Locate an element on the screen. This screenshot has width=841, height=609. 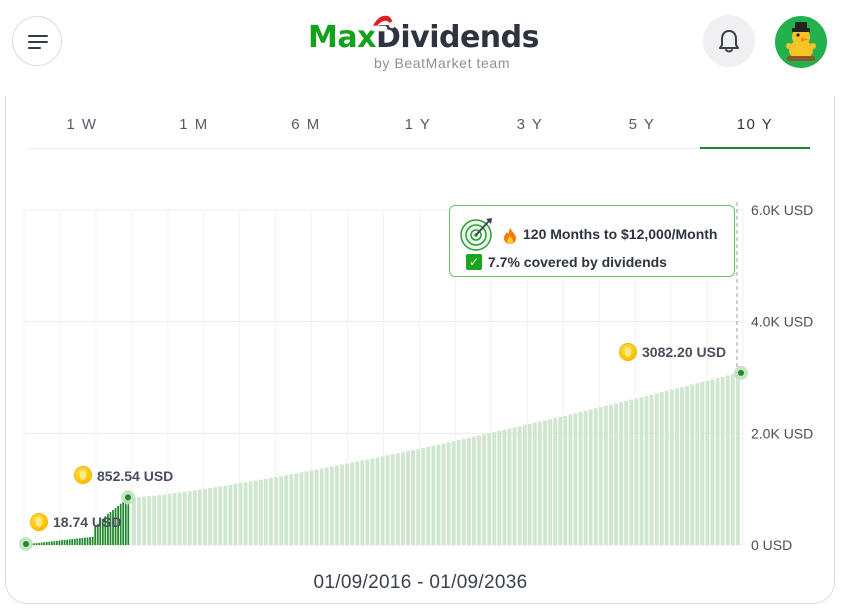
tab-3y: 3 Y is located at coordinates (530, 124).